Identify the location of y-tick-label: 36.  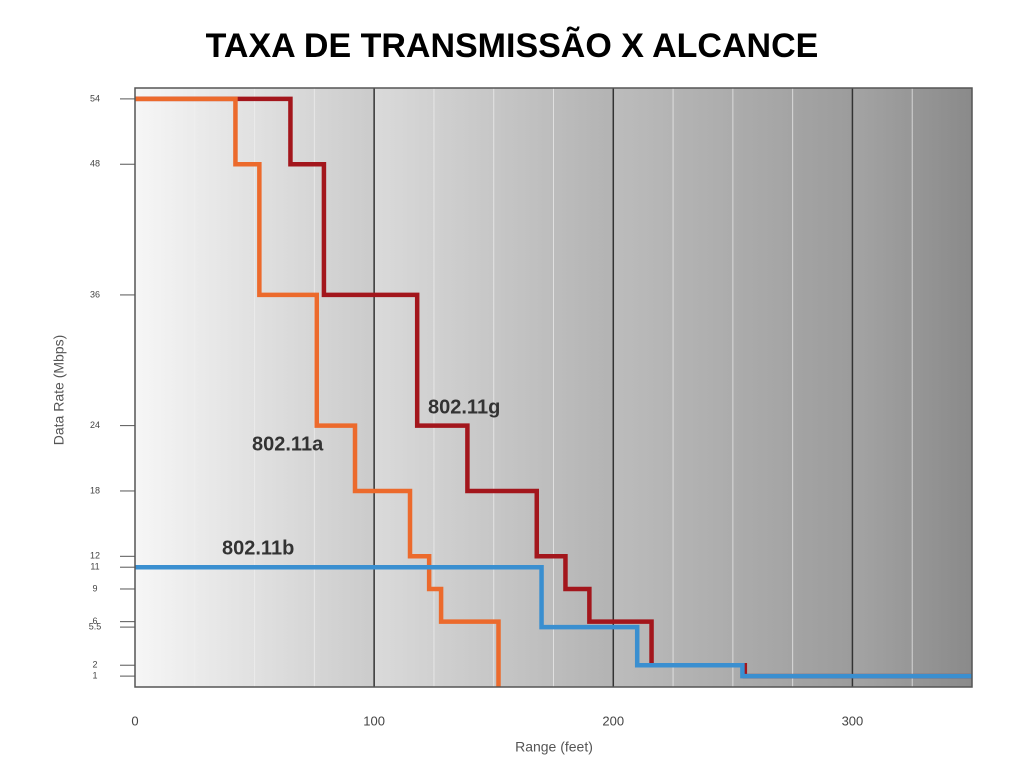
(95, 294).